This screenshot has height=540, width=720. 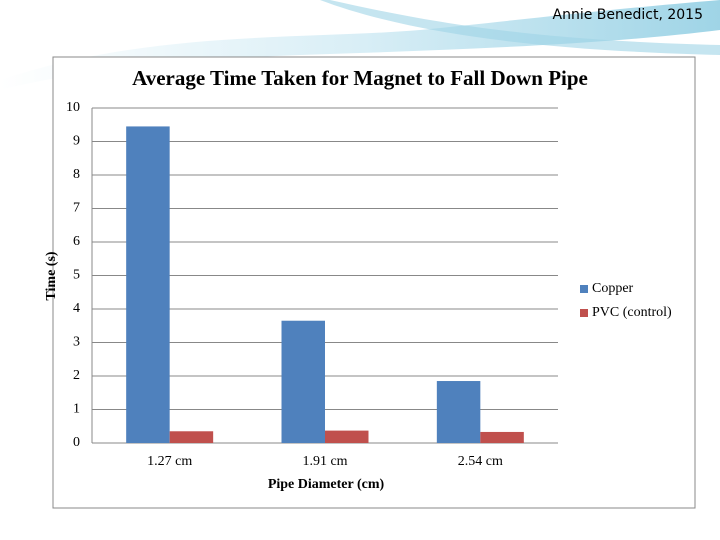 I want to click on y-tick-label: 8, so click(x=76, y=174).